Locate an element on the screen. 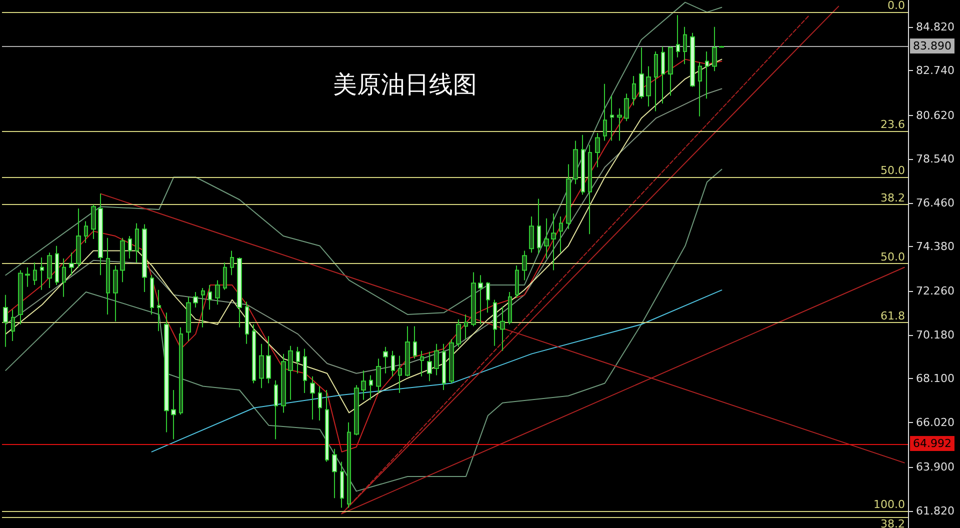 The width and height of the screenshot is (960, 528). y-tick-label: 76.460 is located at coordinates (935, 203).